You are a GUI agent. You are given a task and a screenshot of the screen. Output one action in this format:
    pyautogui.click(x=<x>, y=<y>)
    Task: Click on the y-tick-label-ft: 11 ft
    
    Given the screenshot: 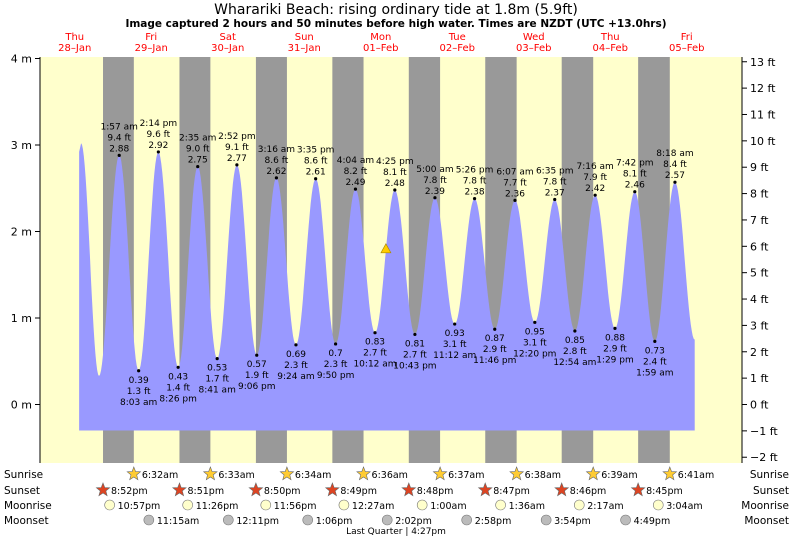 What is the action you would take?
    pyautogui.click(x=763, y=114)
    